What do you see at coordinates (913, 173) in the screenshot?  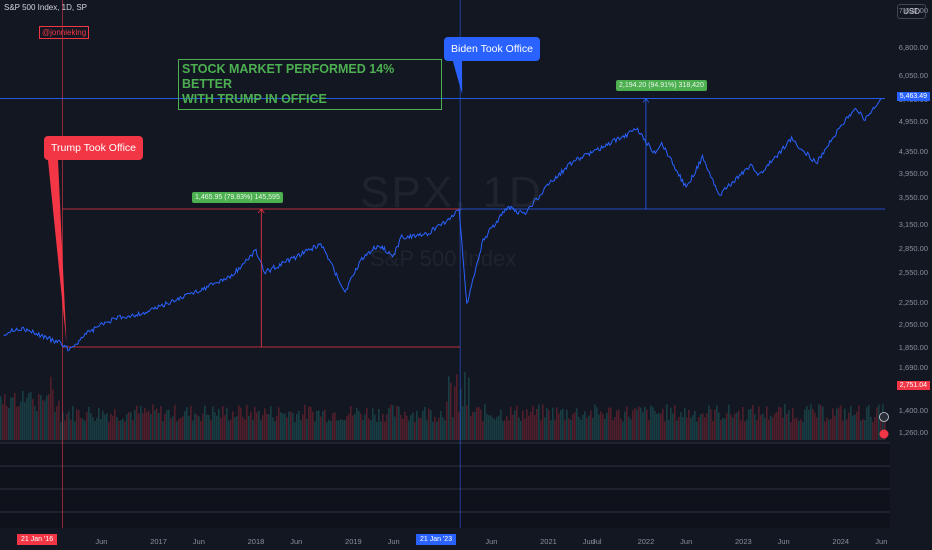 I see `y-tick-label: 3,950.00` at bounding box center [913, 173].